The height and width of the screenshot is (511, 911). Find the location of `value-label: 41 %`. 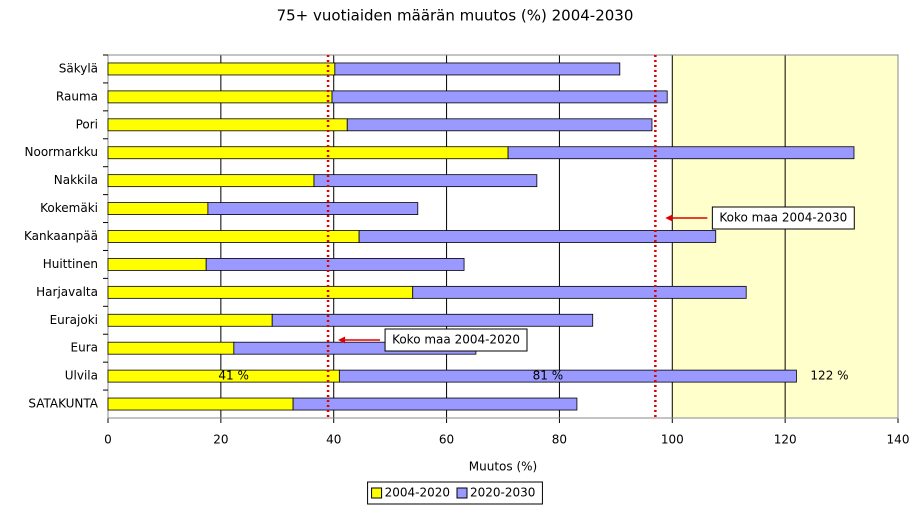

value-label: 41 % is located at coordinates (233, 376).